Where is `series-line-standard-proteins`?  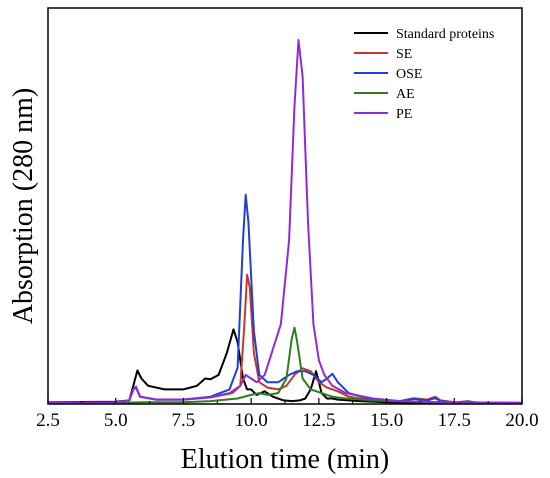 series-line-standard-proteins is located at coordinates (285, 366).